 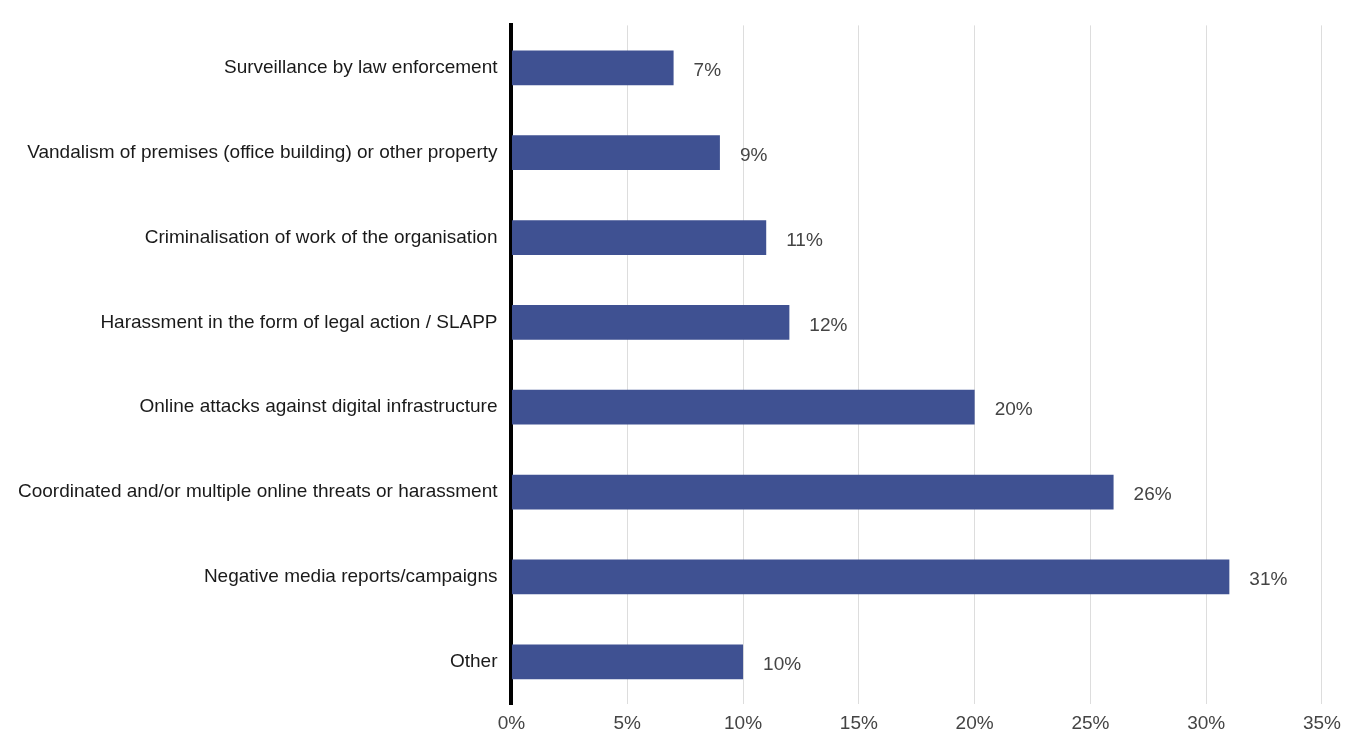 What do you see at coordinates (858, 722) in the screenshot?
I see `x-tick-label: 15%` at bounding box center [858, 722].